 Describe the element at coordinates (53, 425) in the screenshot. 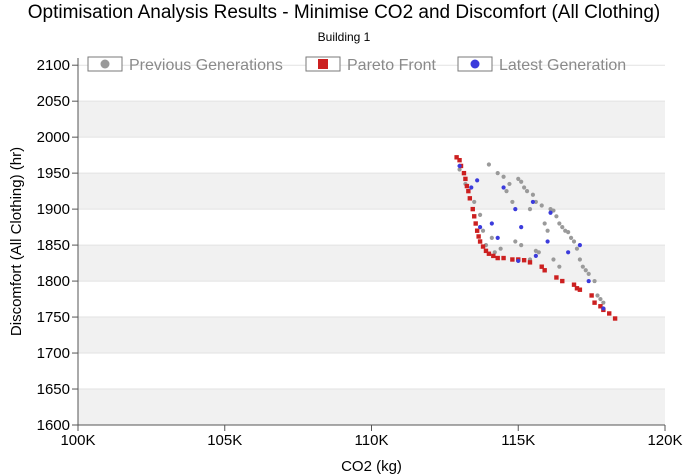

I see `y-tick-label: 1600` at that location.